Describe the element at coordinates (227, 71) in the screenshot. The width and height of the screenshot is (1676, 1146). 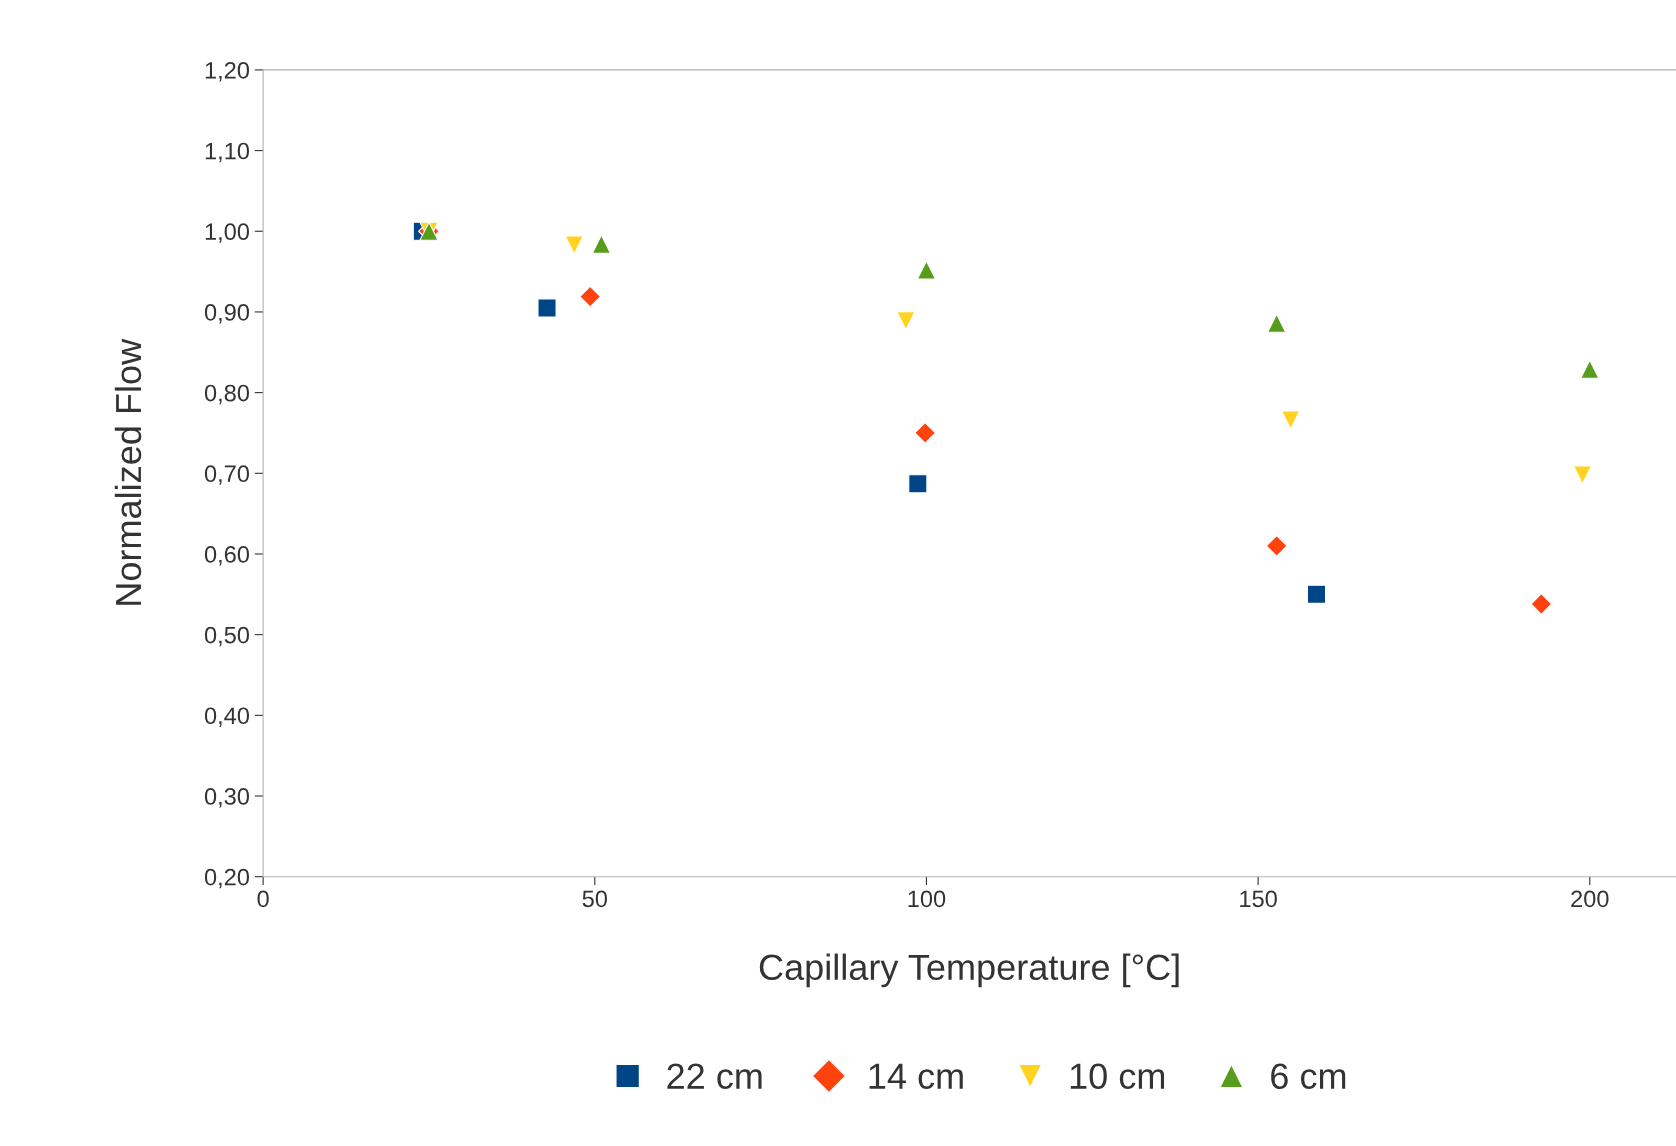
I see `y-tick-label: 1,20` at that location.